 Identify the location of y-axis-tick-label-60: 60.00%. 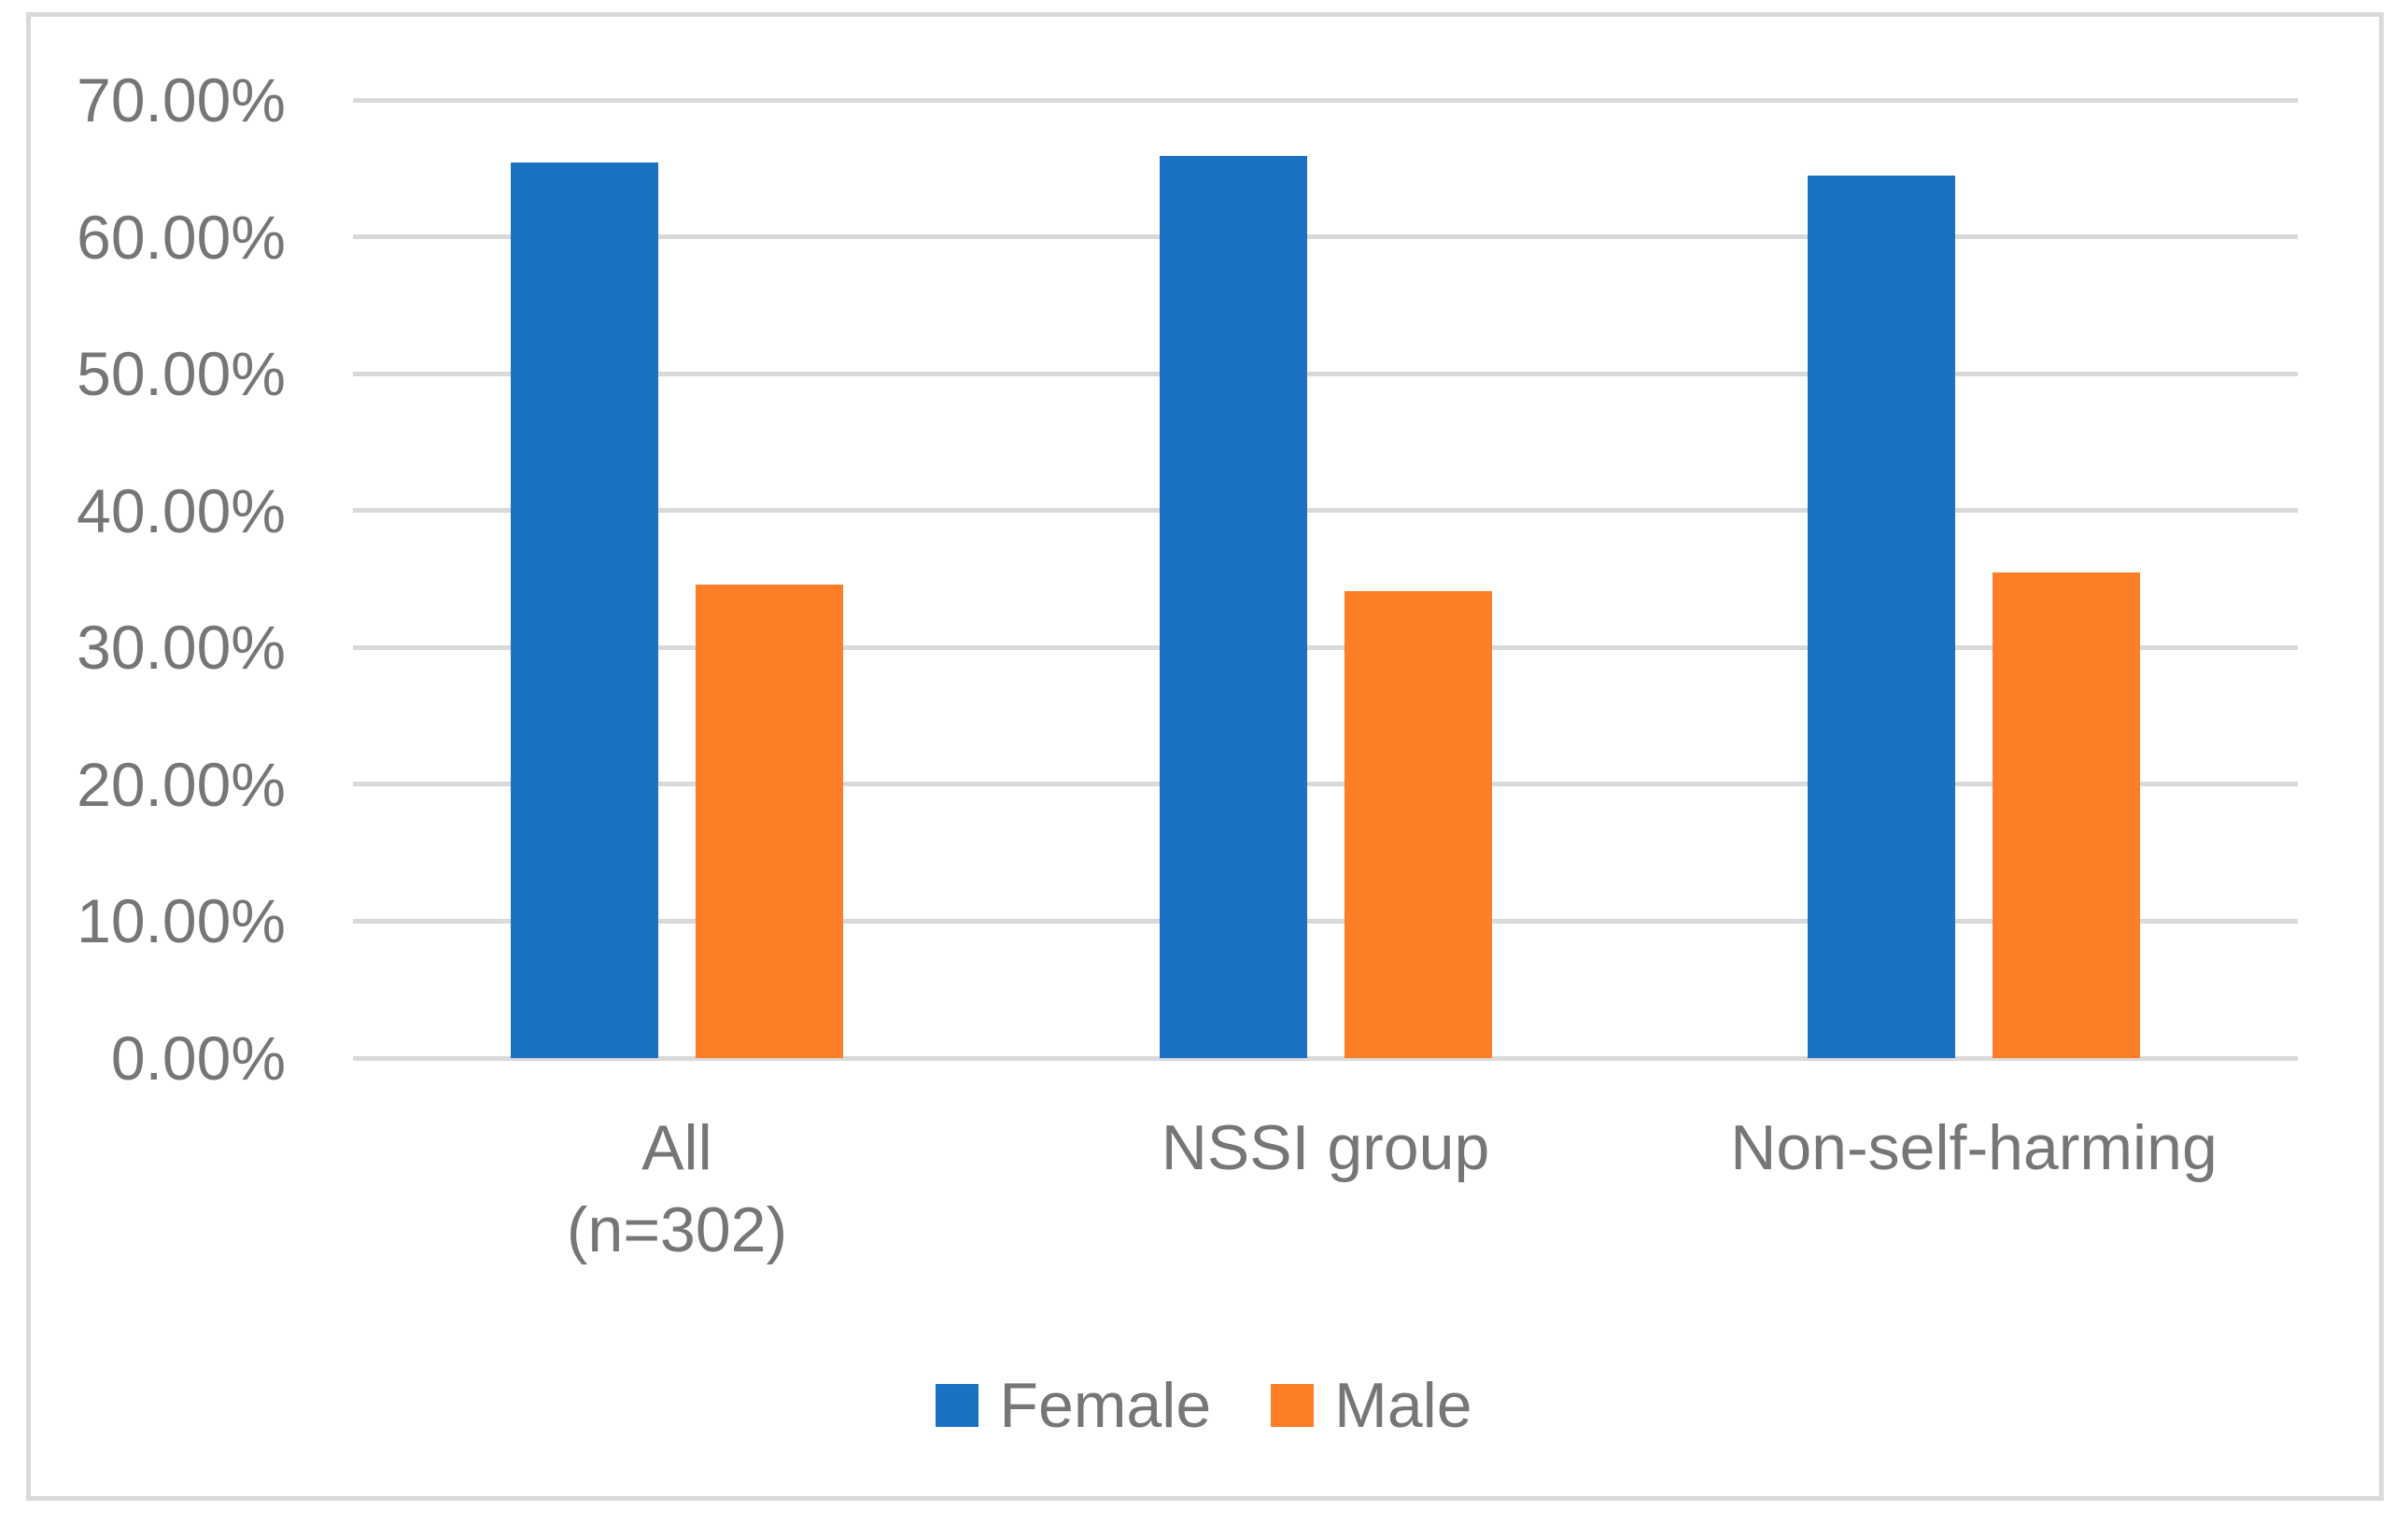
(182, 237).